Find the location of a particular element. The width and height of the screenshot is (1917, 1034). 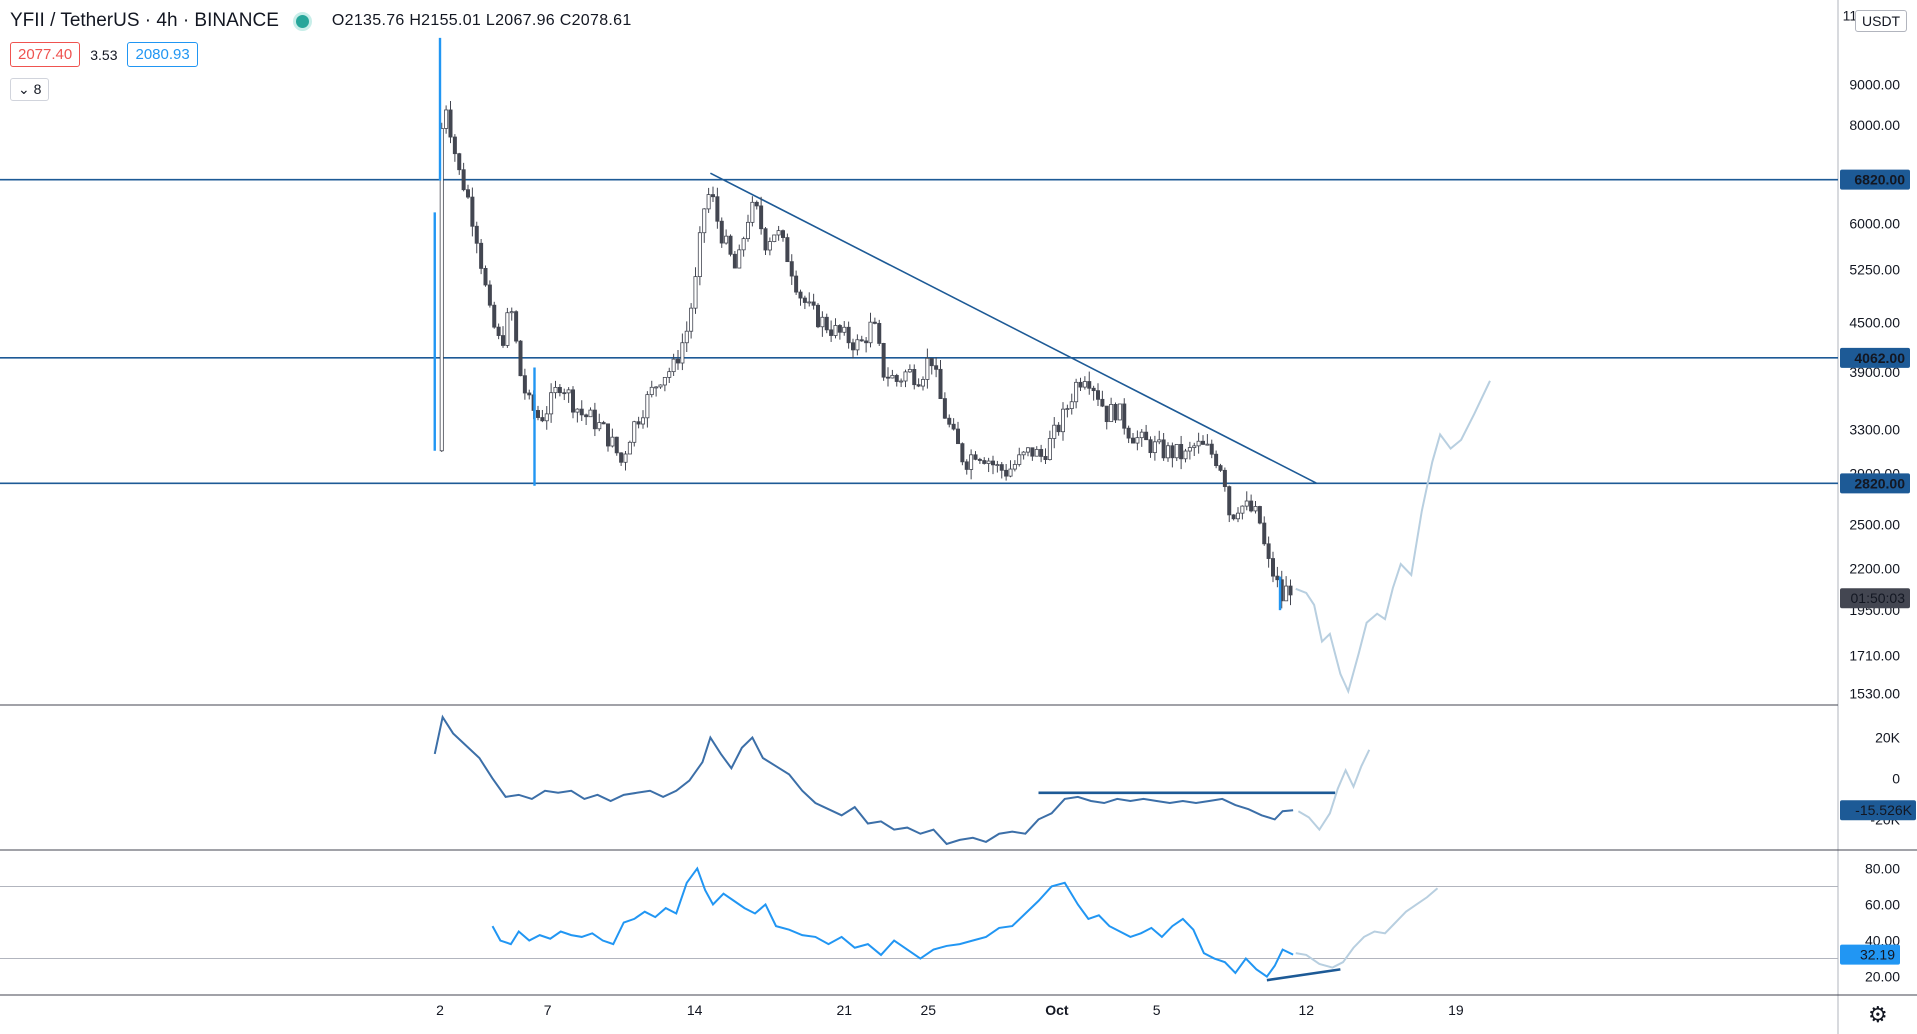

date-tick-label: 19 is located at coordinates (1456, 1010).